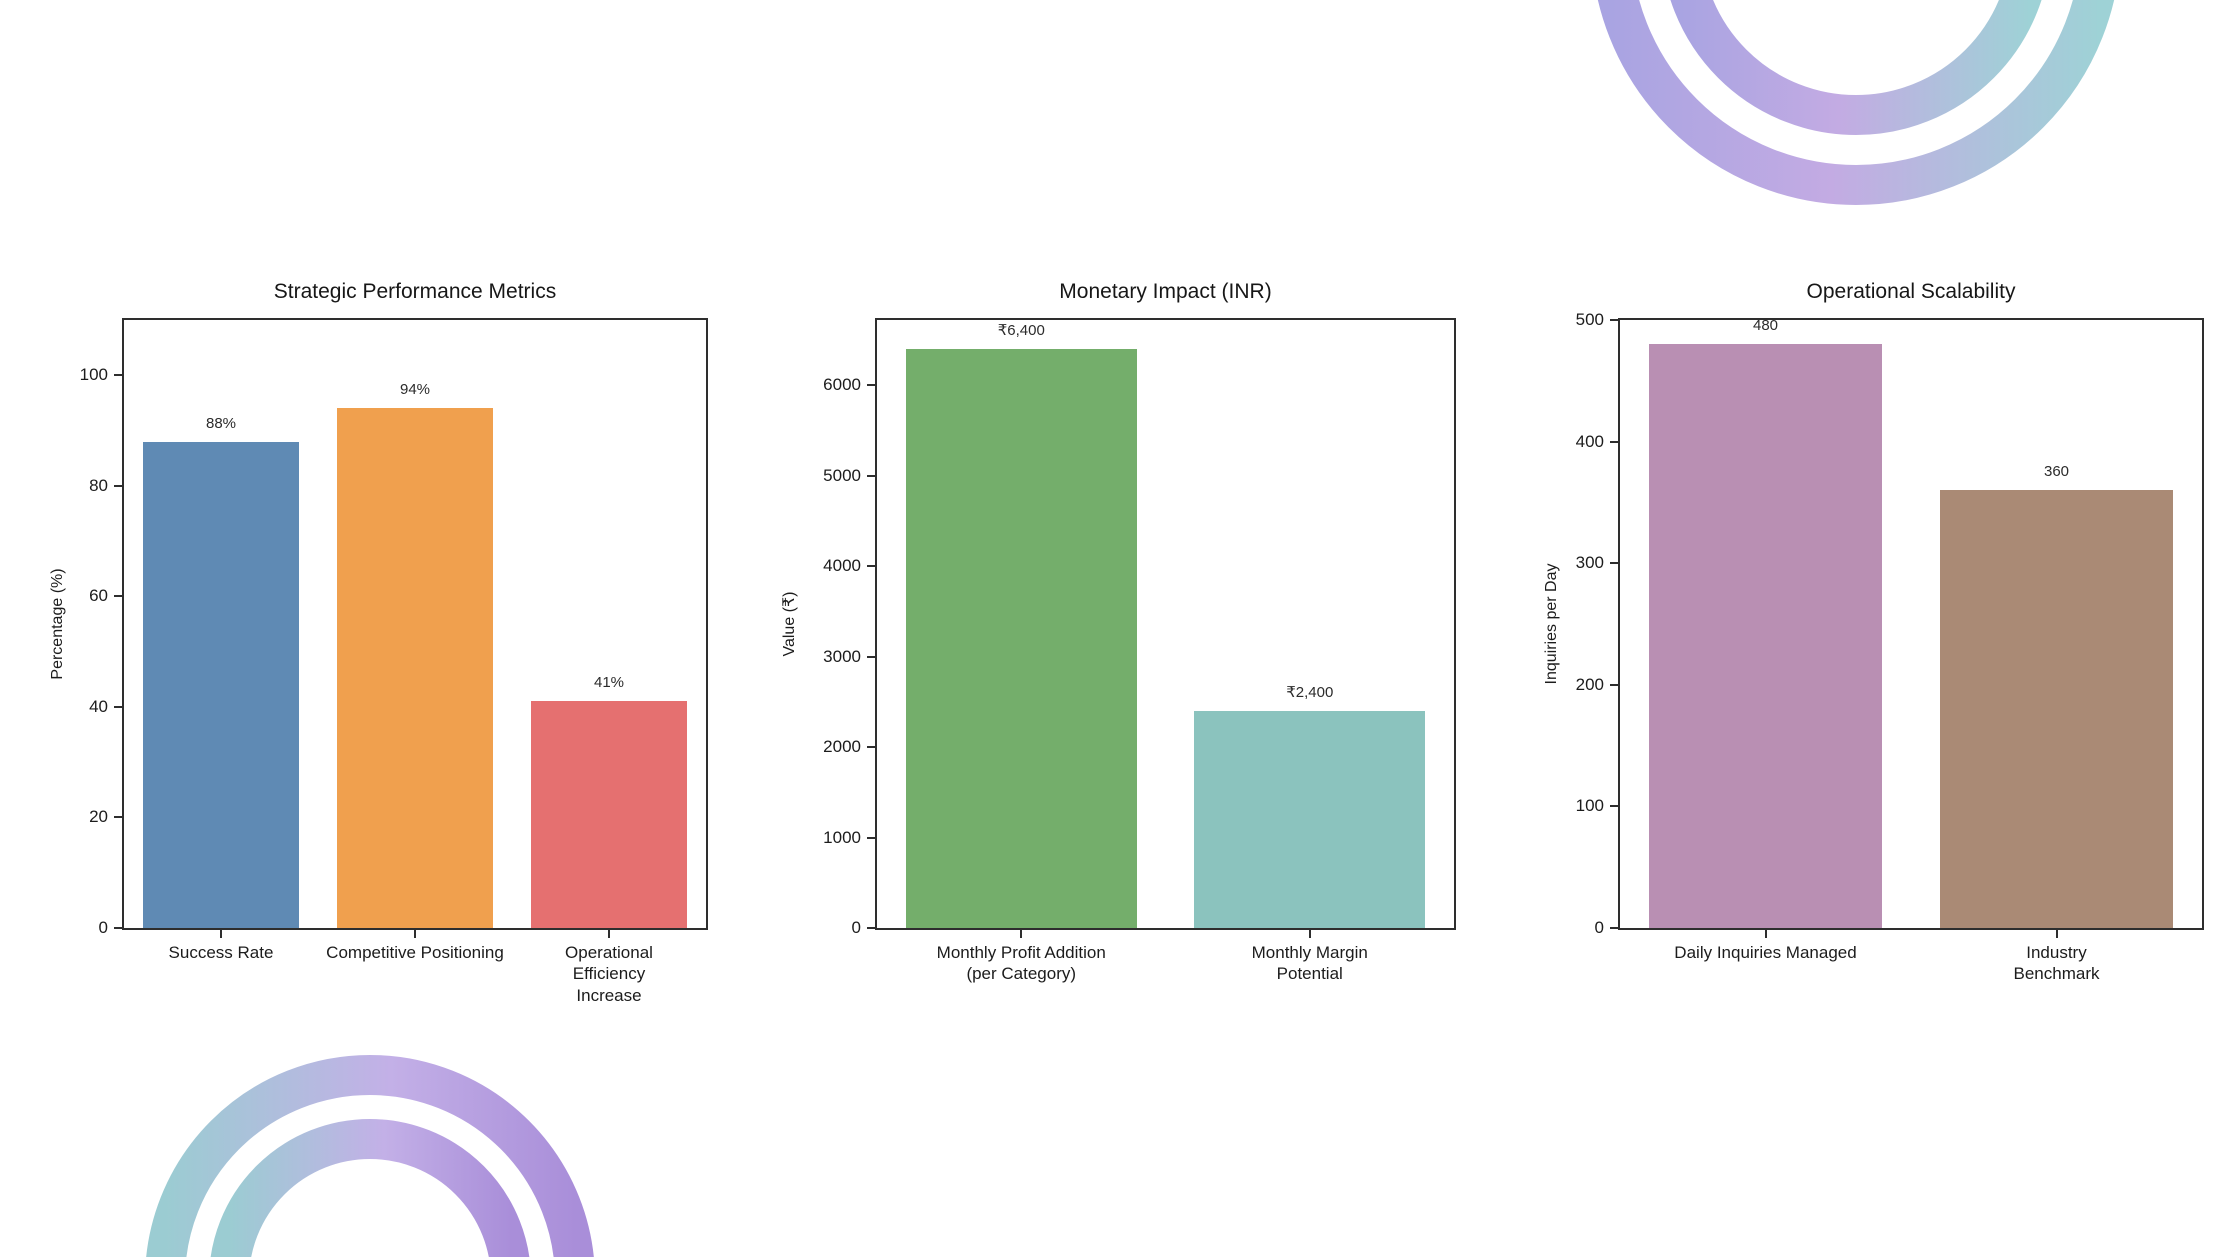 This screenshot has width=2225, height=1257. Describe the element at coordinates (1551, 624) in the screenshot. I see `y-axis-label: Inquiries per Day` at that location.